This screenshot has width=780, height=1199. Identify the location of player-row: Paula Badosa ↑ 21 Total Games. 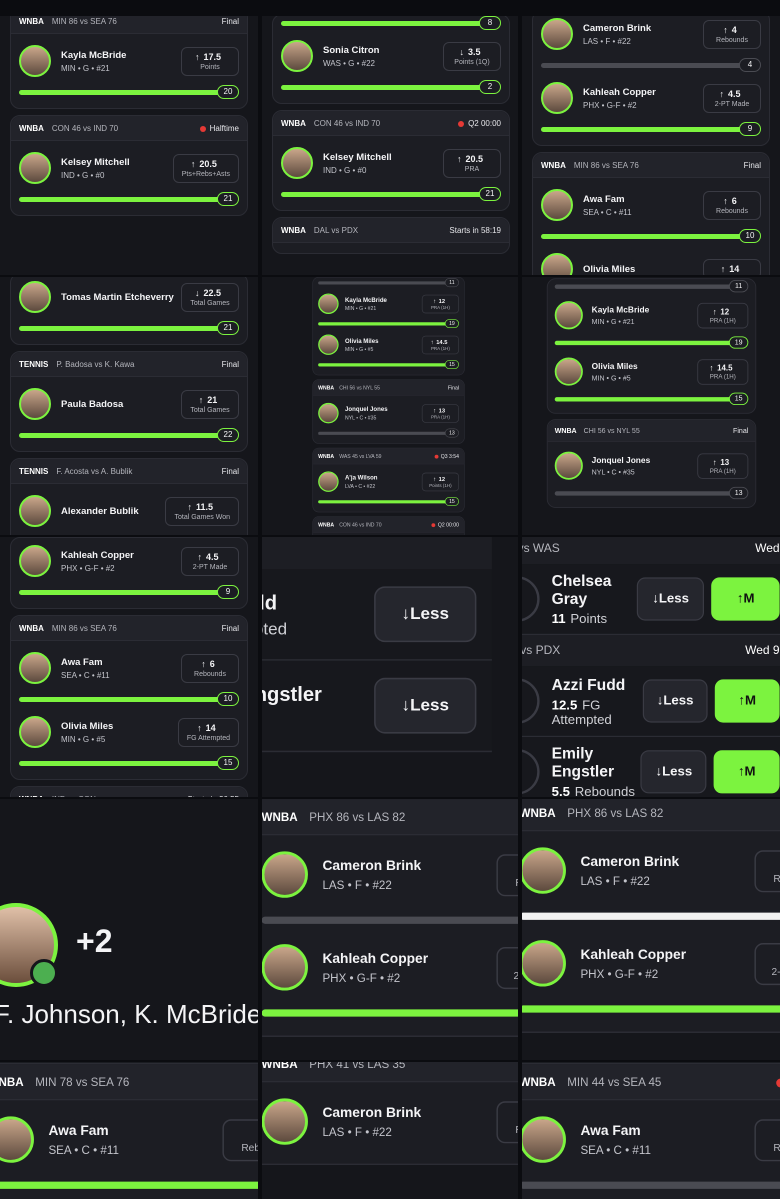
(129, 404).